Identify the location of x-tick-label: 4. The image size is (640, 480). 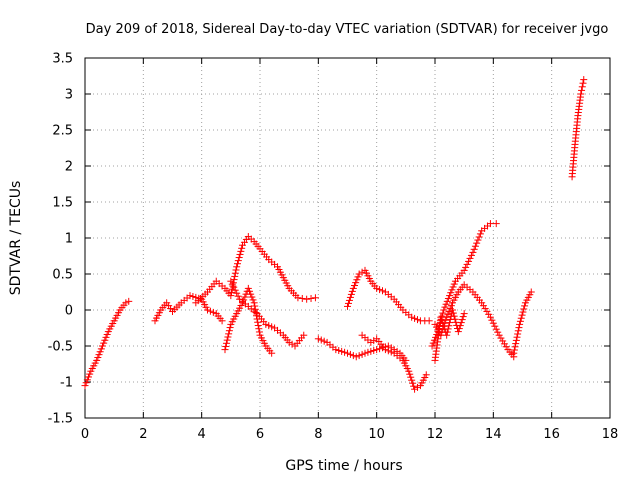
(202, 434).